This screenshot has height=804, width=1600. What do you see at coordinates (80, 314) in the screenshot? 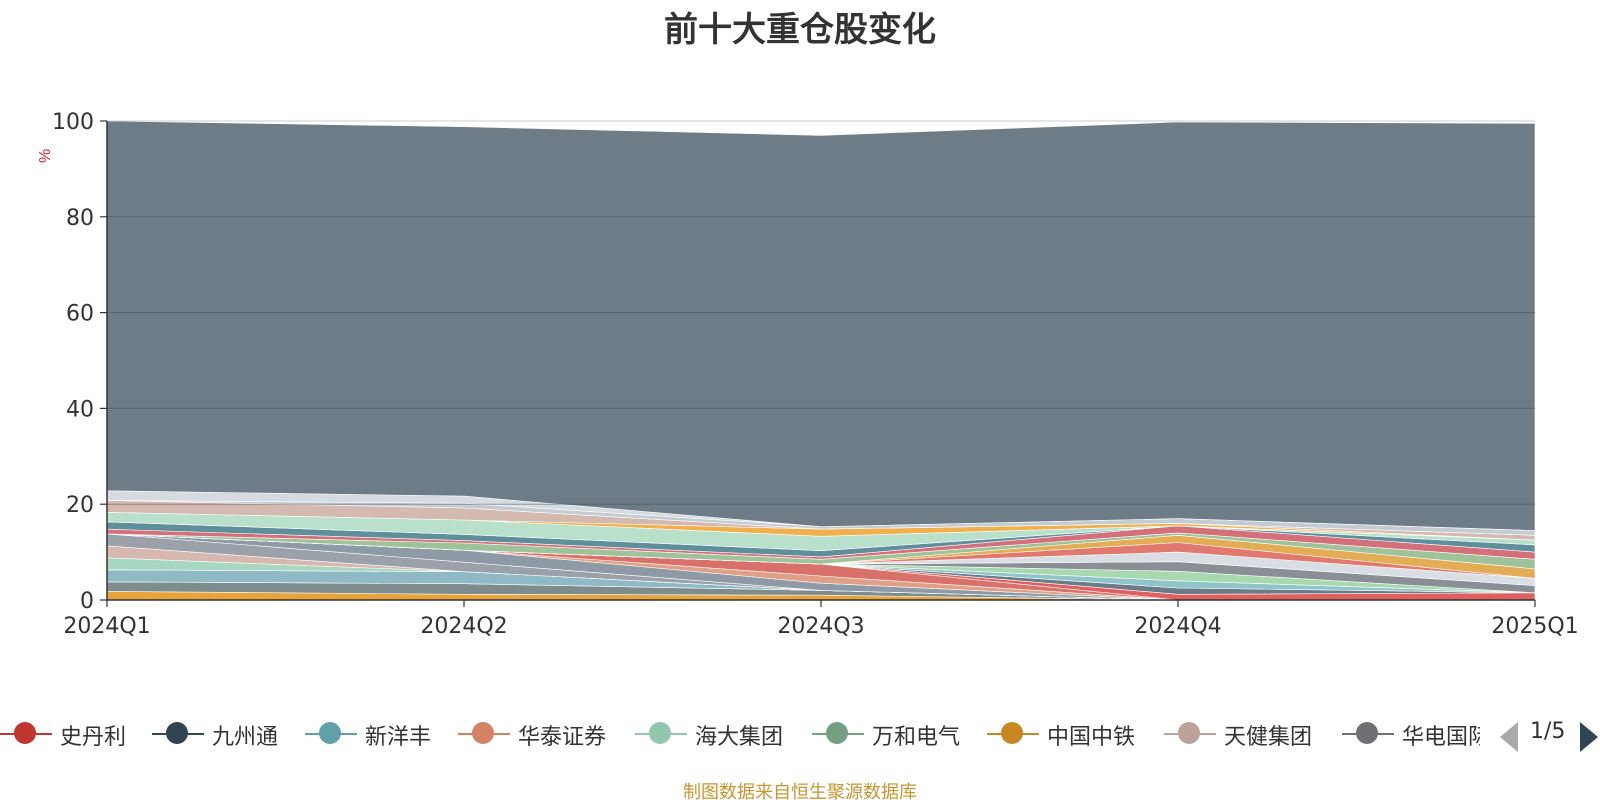
I see `y-tick-label-3: 60` at bounding box center [80, 314].